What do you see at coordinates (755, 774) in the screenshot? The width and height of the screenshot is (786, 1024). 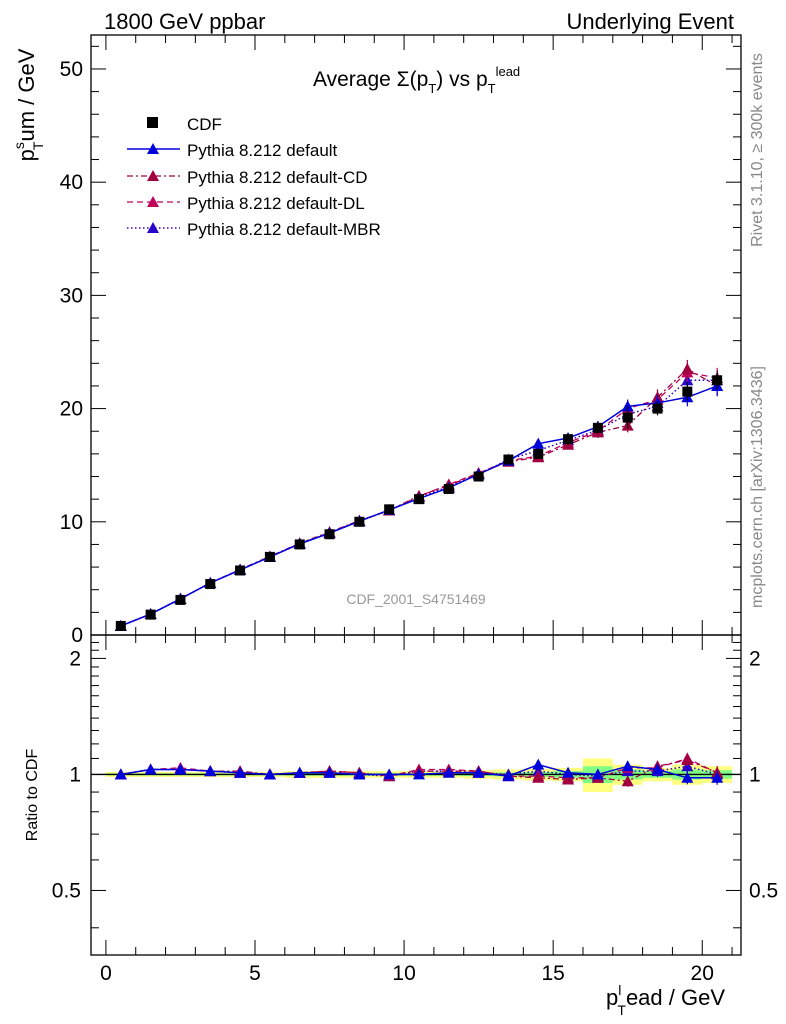 I see `ratio-ytick-label-right: 1` at bounding box center [755, 774].